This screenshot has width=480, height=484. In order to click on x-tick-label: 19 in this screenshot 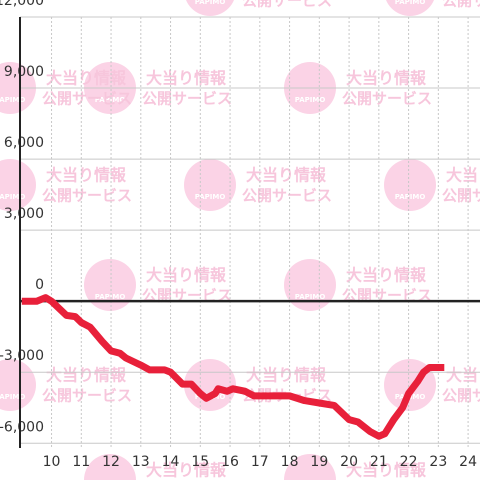, I will do `click(319, 462)`.